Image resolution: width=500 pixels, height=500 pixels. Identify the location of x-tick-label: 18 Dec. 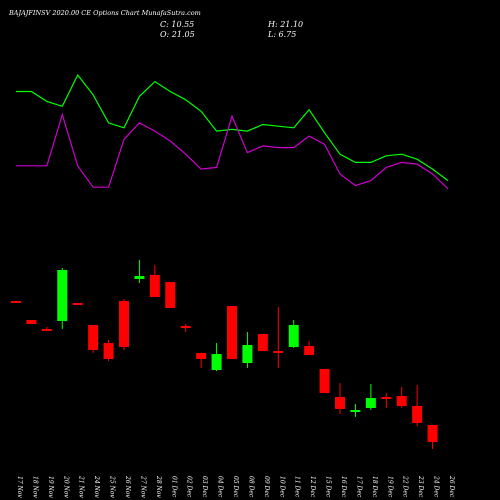
(374, 487).